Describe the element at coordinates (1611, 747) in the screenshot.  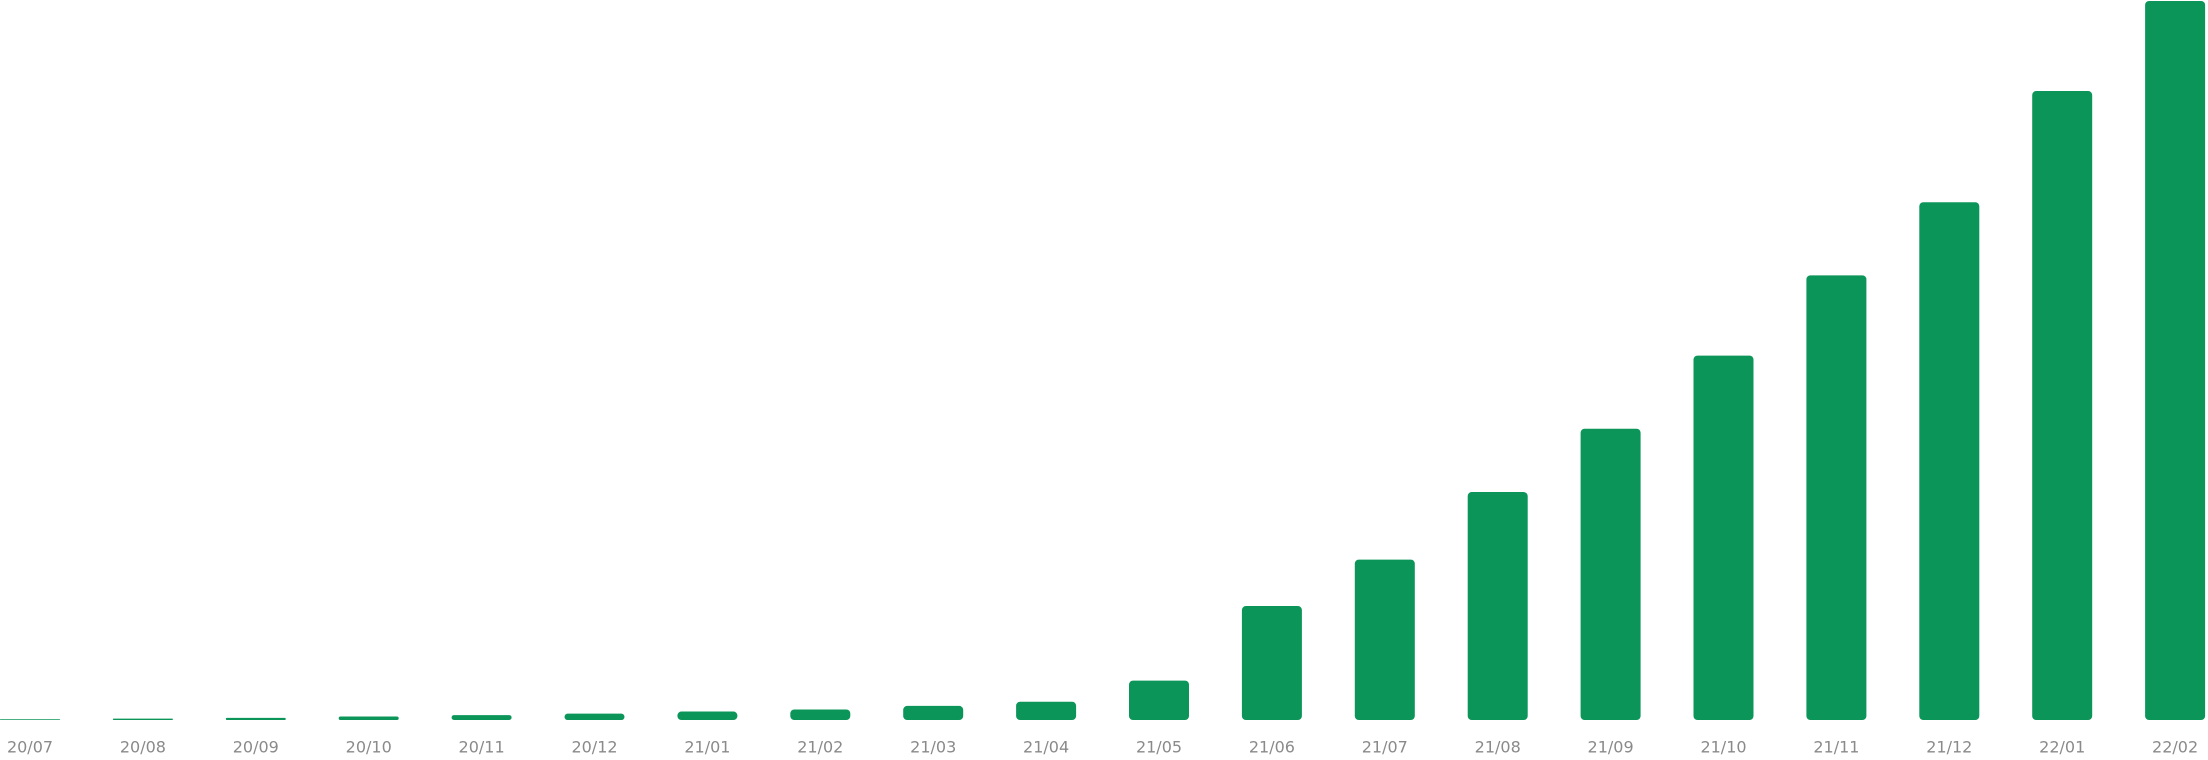
I see `x-tick-label: 21/09` at that location.